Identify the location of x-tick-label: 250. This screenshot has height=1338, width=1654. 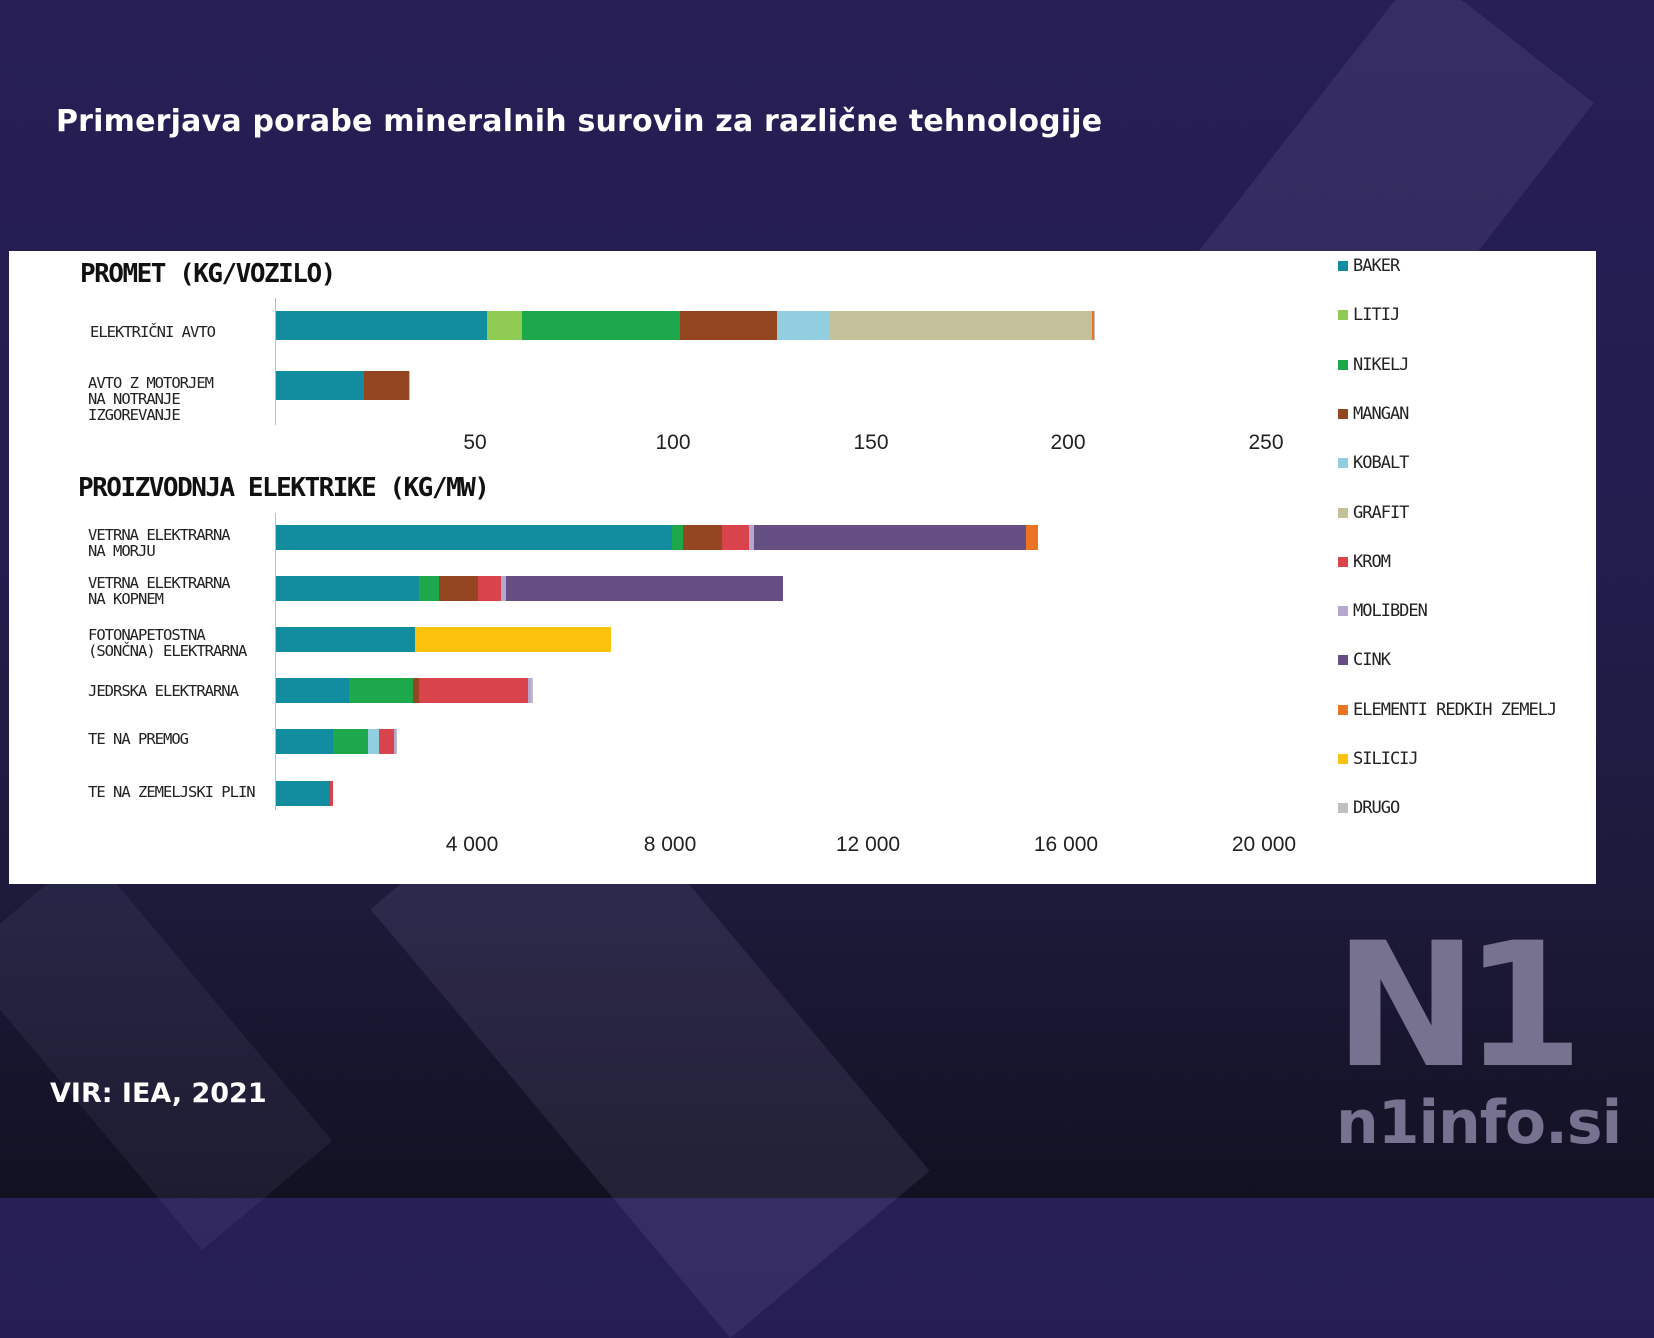
(1266, 442).